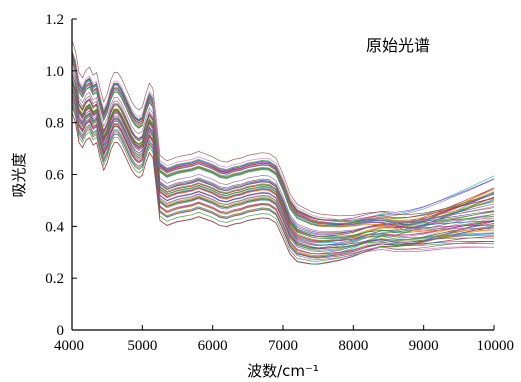 This screenshot has width=521, height=382. Describe the element at coordinates (54, 72) in the screenshot. I see `y-tick-label: 1.0` at that location.